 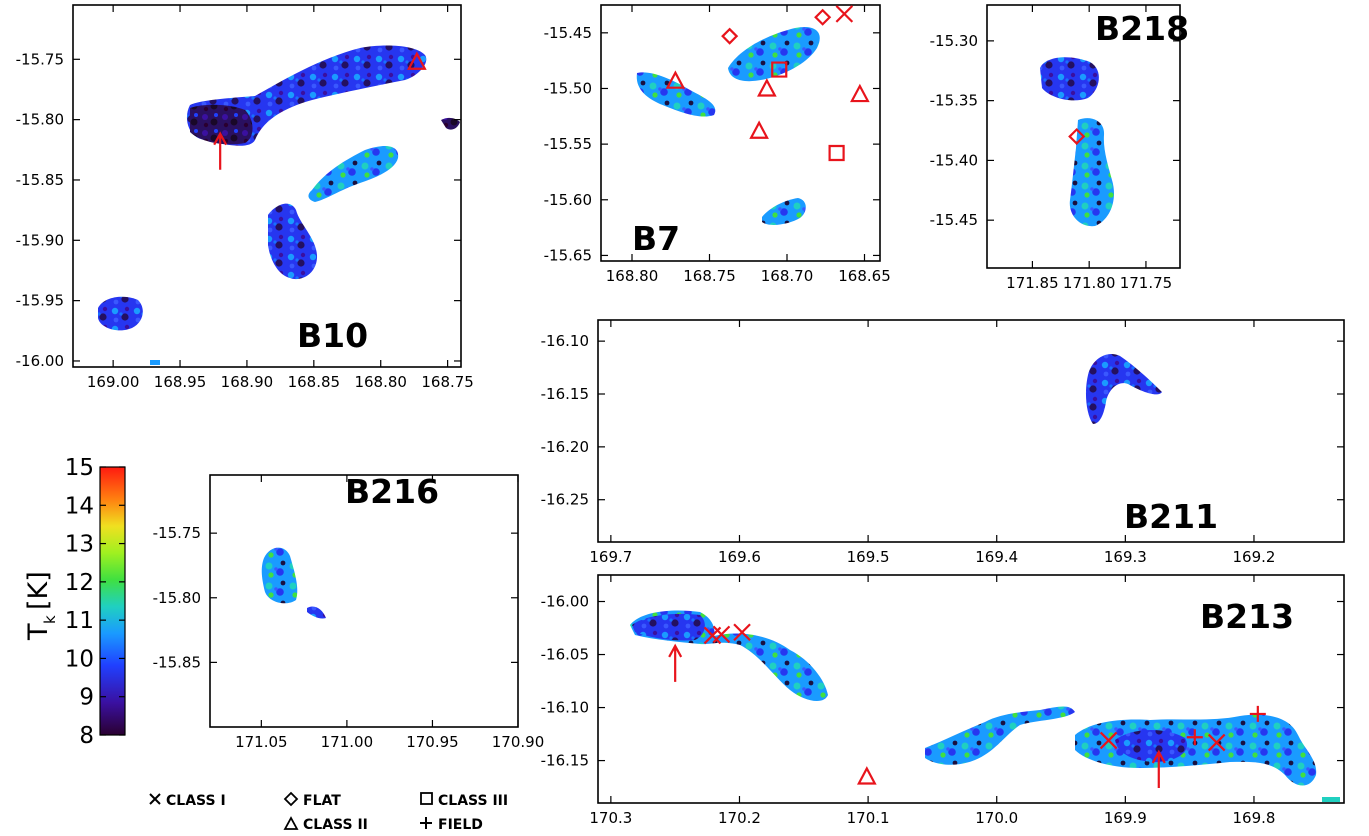 I want to click on class2-triangle-icon, so click(x=291, y=823).